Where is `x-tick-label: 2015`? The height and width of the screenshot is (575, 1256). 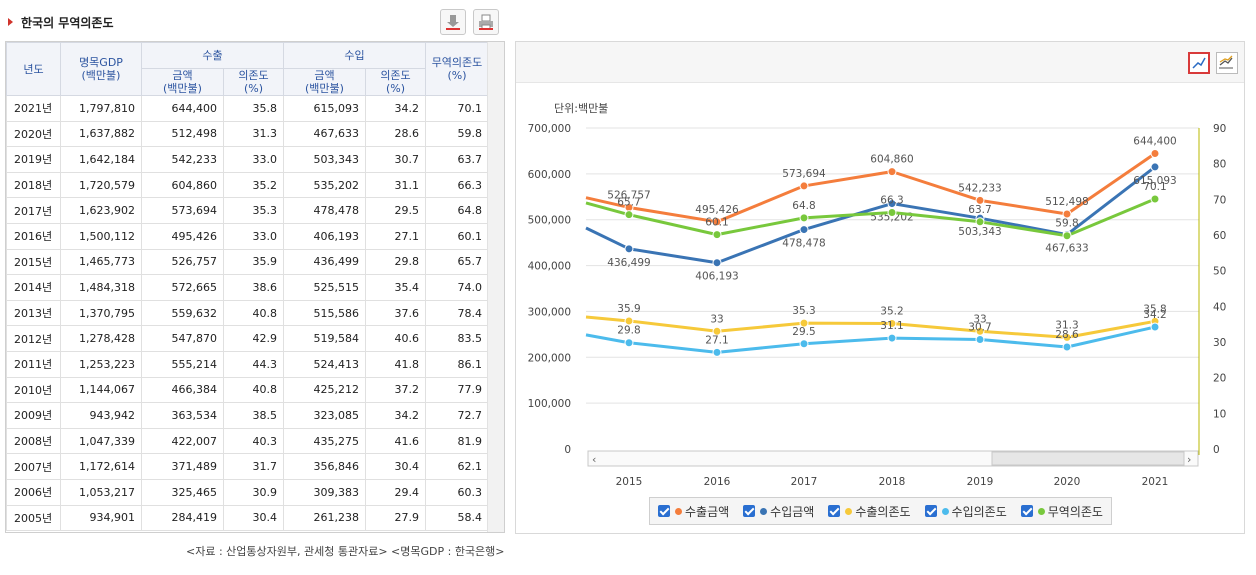
x-tick-label: 2015 is located at coordinates (629, 482).